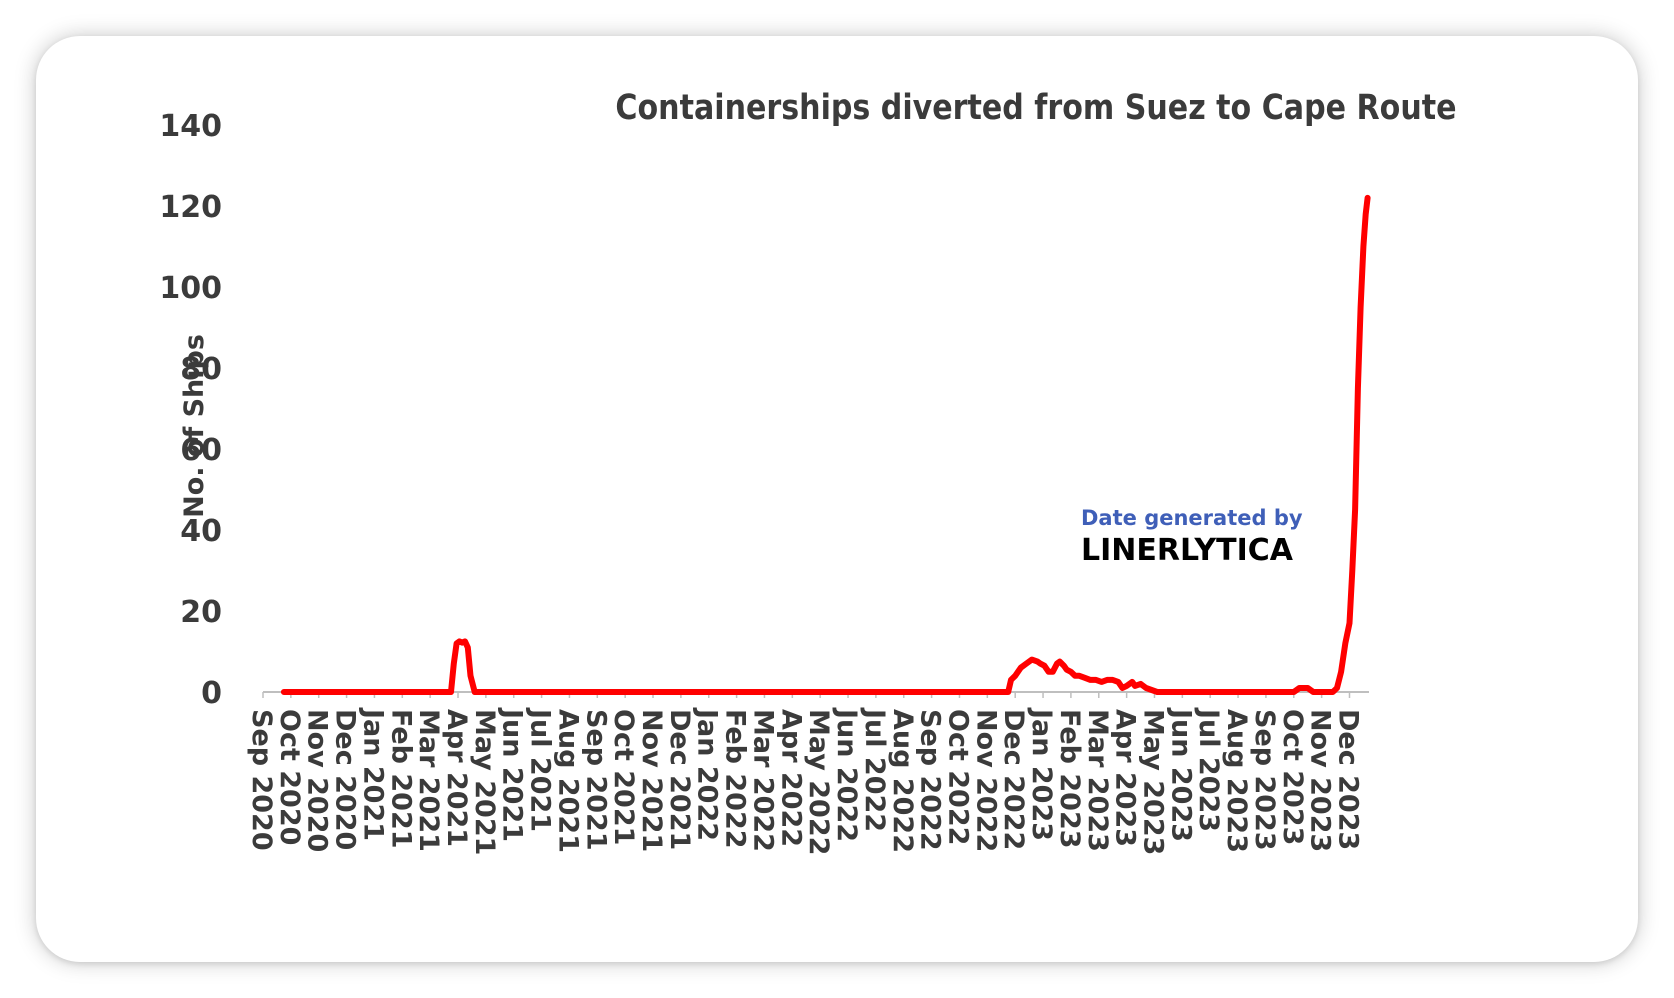 The height and width of the screenshot is (998, 1674). Describe the element at coordinates (1013, 779) in the screenshot. I see `x-tick-label: Dec 2022` at that location.